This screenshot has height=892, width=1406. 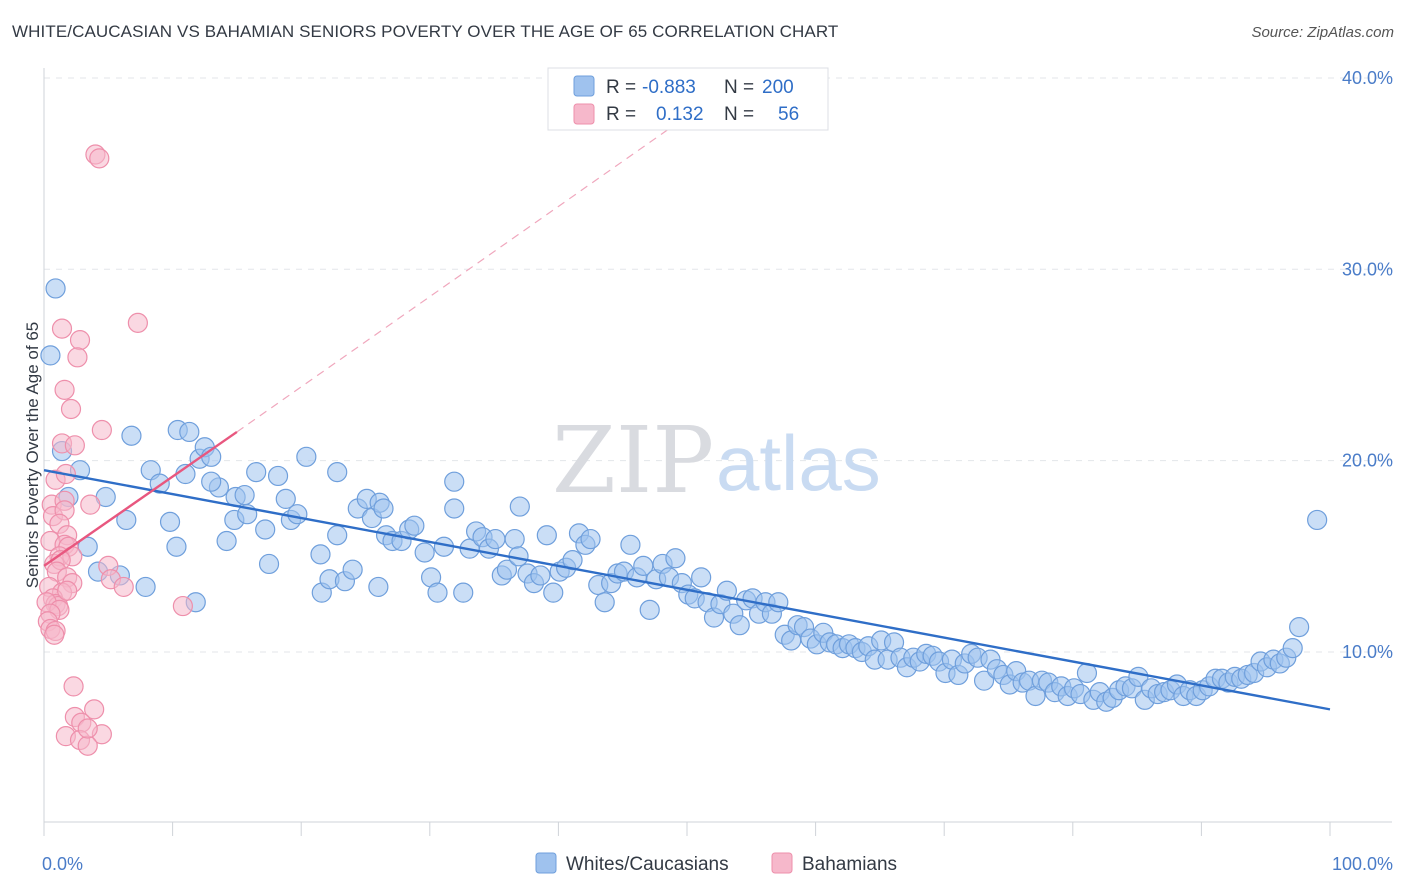 I want to click on x-tick-label-0: 0.0%, so click(x=62, y=864).